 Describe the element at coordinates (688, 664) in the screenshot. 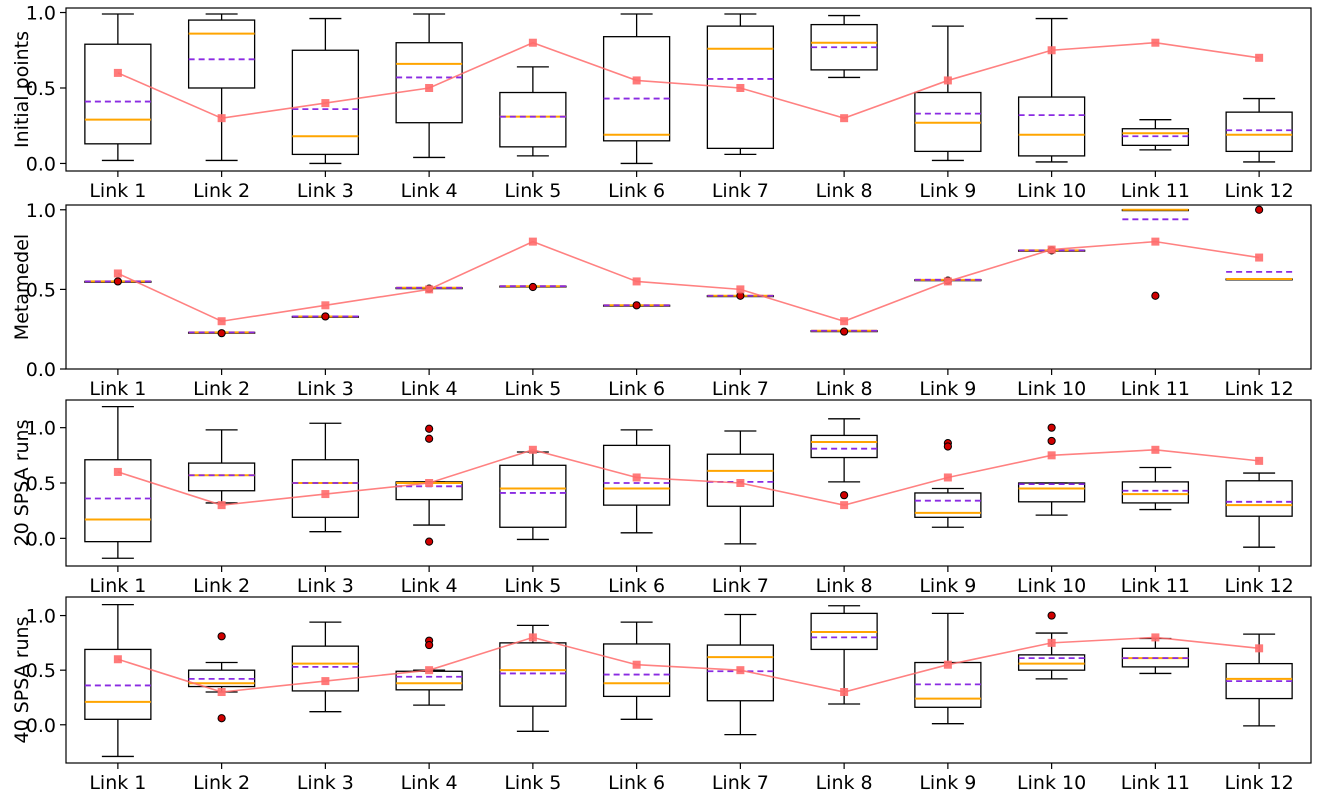

I see `true-value-line` at that location.